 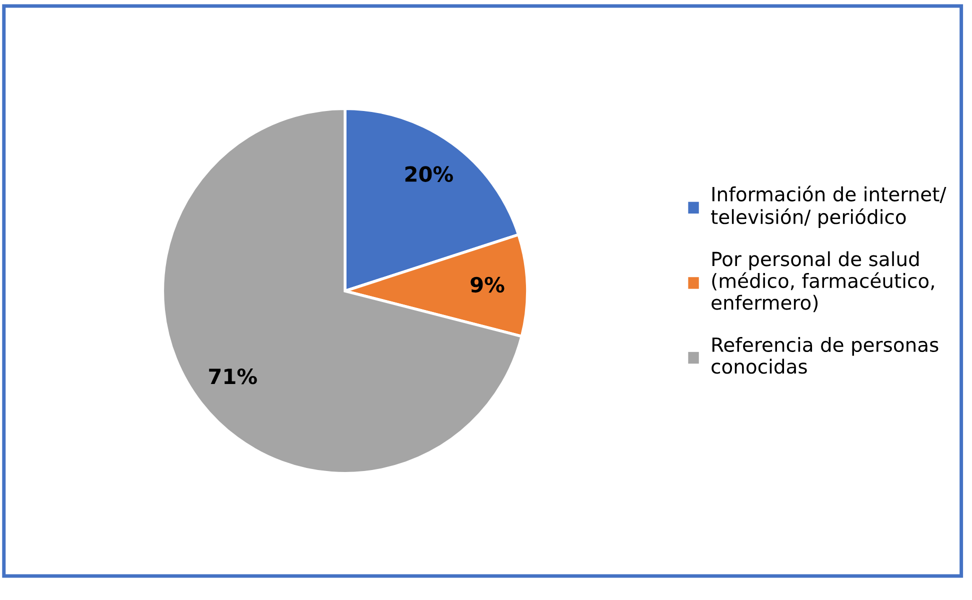 I want to click on data-label: 9%, so click(x=487, y=284).